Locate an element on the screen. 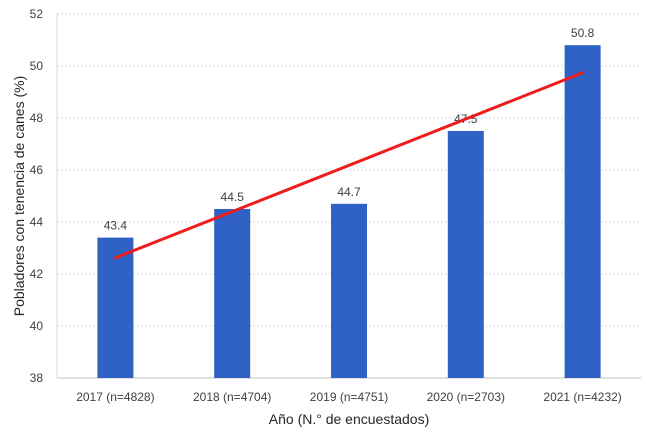  data-label: 44.7 is located at coordinates (349, 192).